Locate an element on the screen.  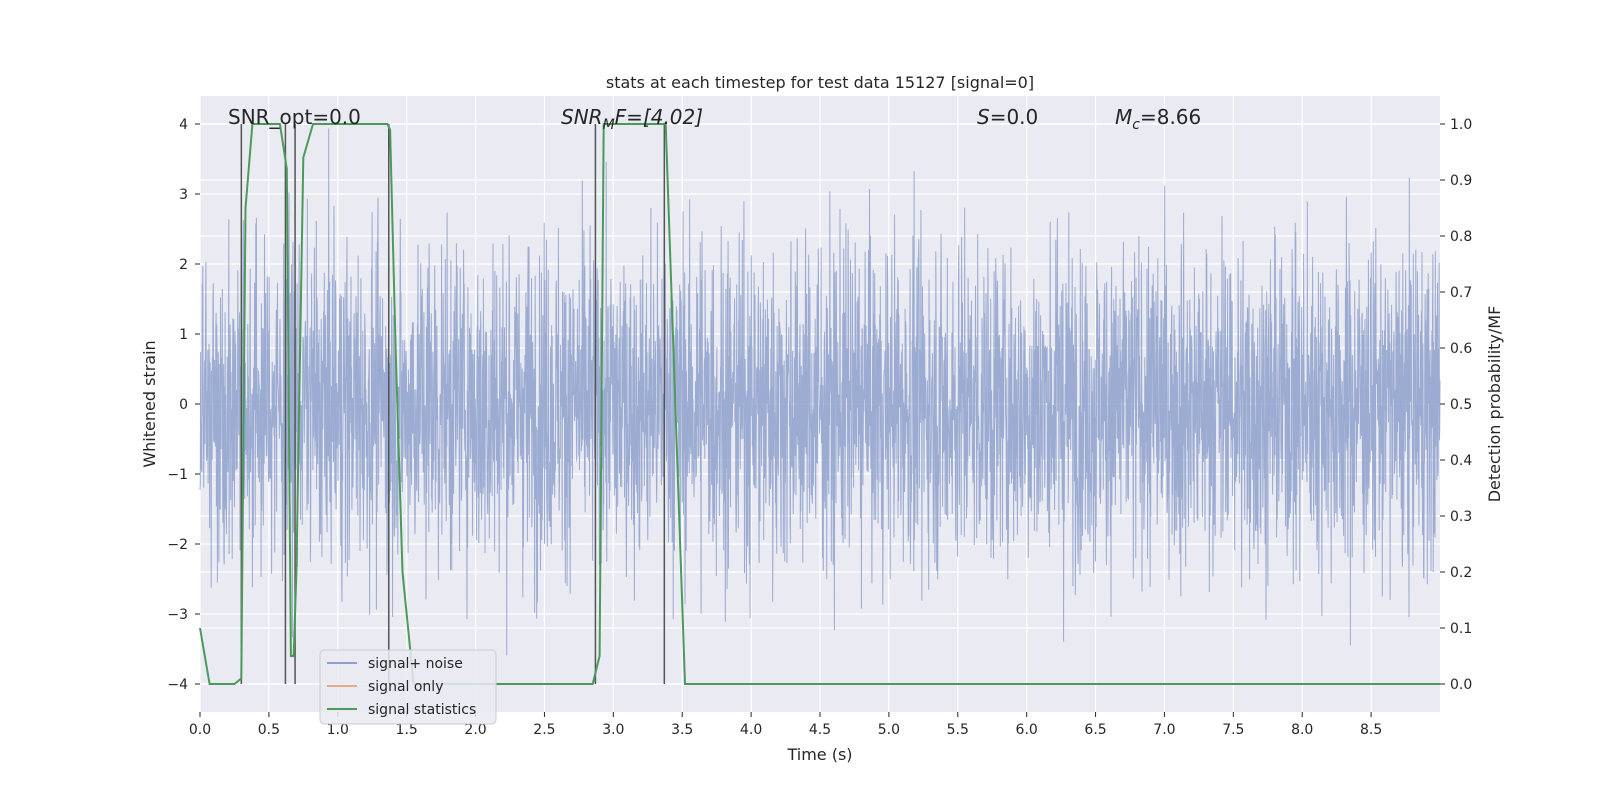
annotation-snr-opt: SNR_opt=0.0 is located at coordinates (294, 117).